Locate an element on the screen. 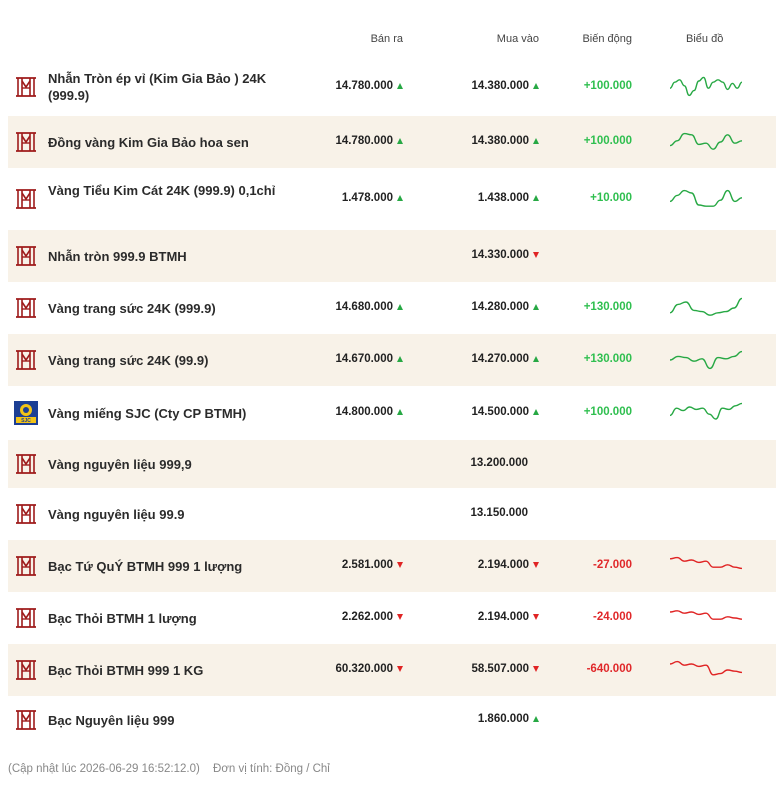 The height and width of the screenshot is (790, 783). table-header: Bán ra Mua vào Biến động Biểu đồ is located at coordinates (391, 41).